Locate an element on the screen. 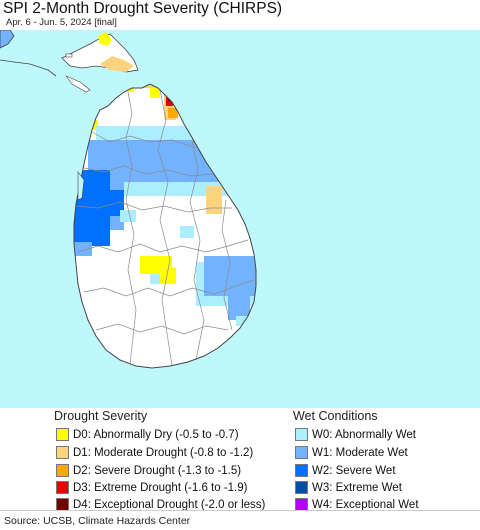  source-credit: Source: UCSB, Climate Hazards Center is located at coordinates (97, 521).